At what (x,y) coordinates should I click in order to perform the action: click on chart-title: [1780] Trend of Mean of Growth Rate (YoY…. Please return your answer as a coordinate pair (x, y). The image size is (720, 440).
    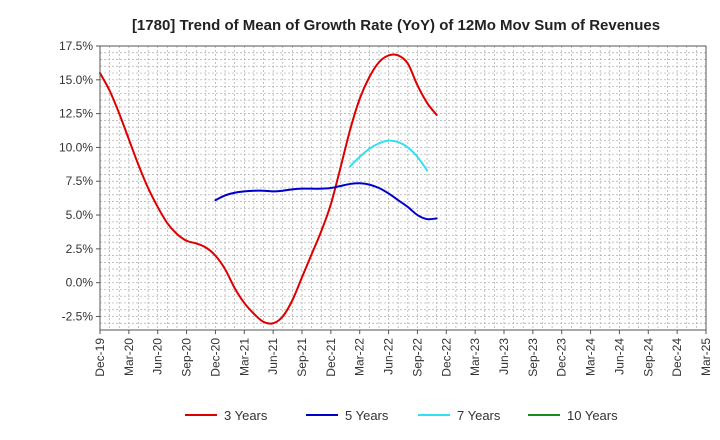
    Looking at the image, I should click on (396, 25).